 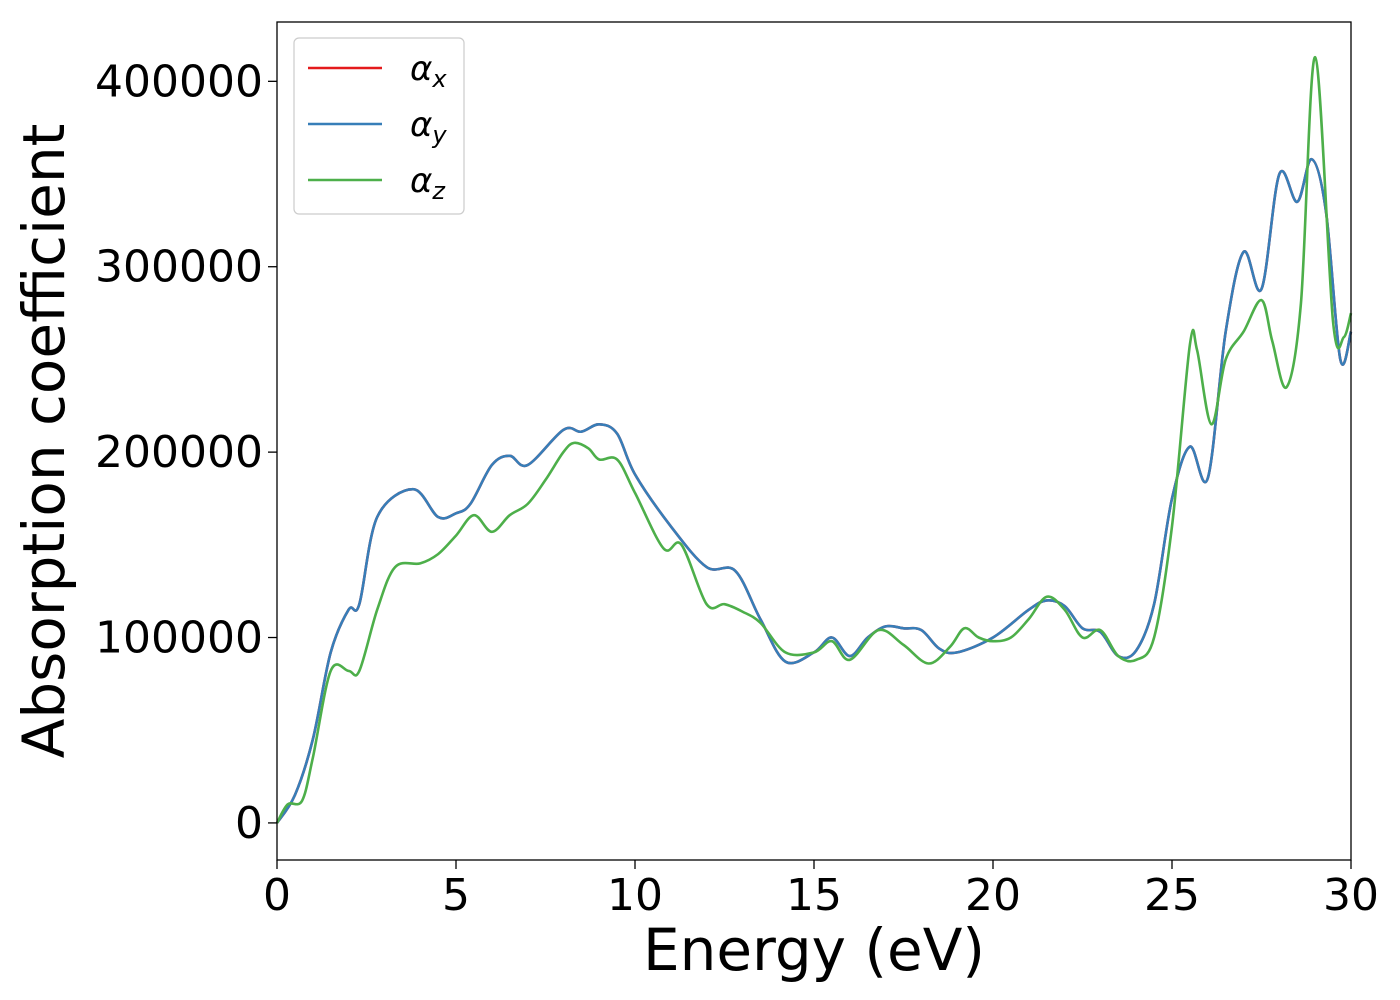 I want to click on y-axis: 0 100000 200000 300000 400000, so click(x=186, y=452).